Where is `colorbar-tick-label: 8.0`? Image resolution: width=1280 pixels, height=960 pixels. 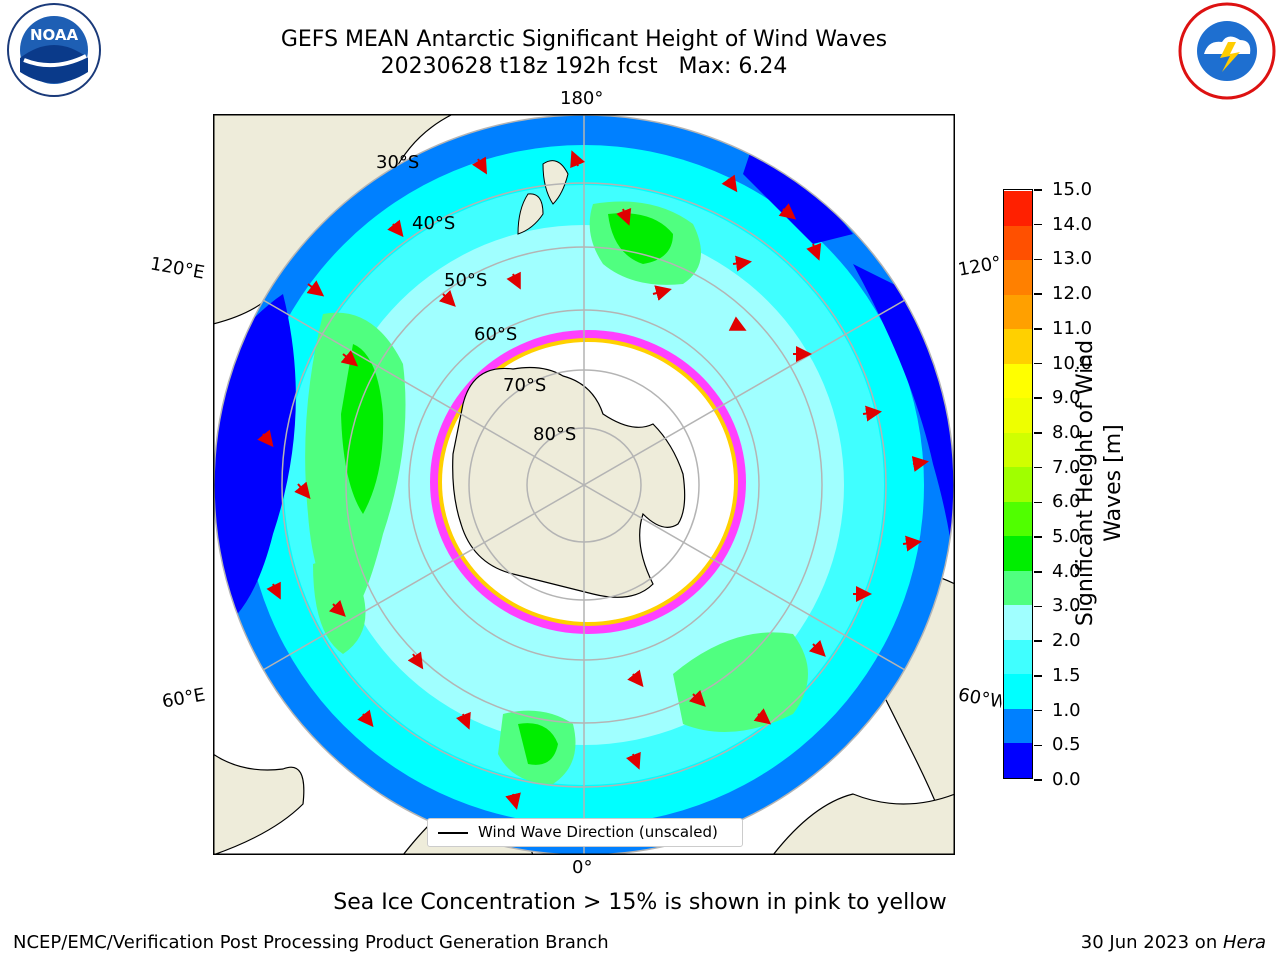
colorbar-tick-label: 8.0 is located at coordinates (1066, 432).